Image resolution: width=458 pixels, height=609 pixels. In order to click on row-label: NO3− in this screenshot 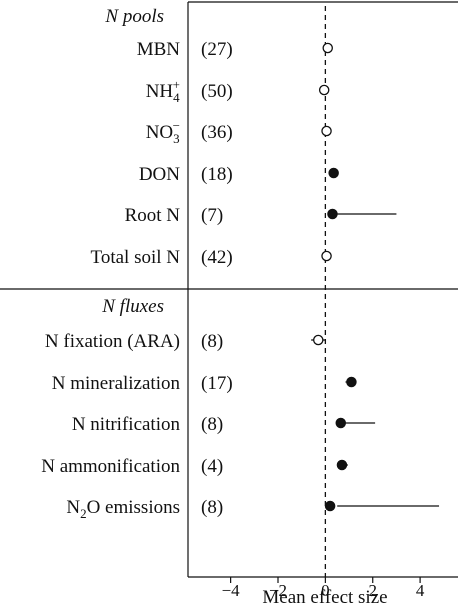, I will do `click(163, 132)`.